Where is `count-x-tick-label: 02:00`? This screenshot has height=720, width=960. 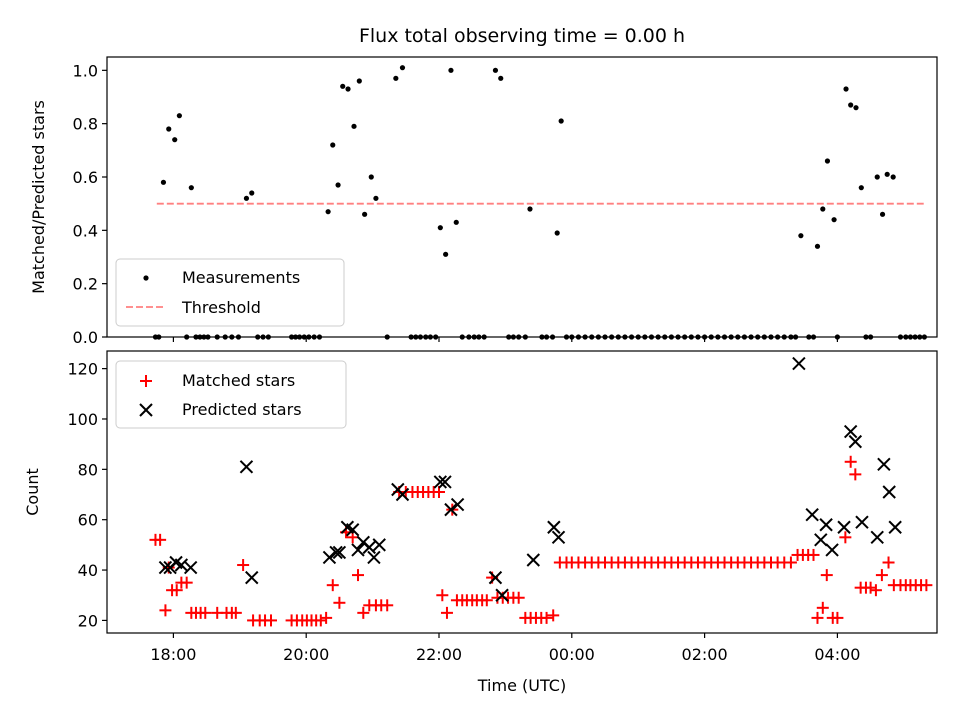 count-x-tick-label: 02:00 is located at coordinates (705, 654).